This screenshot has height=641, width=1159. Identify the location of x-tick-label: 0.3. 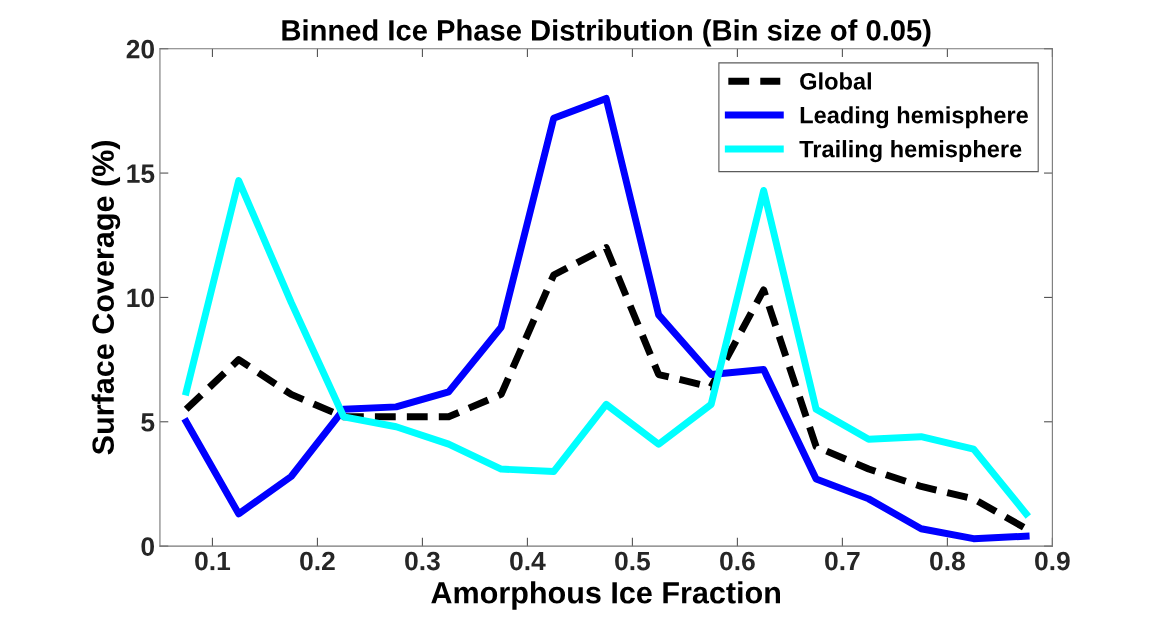
(422, 561).